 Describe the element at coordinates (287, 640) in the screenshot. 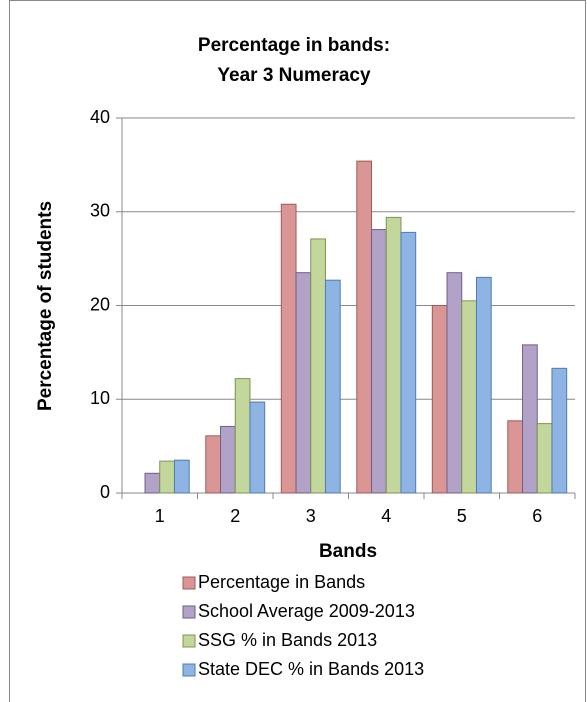

I see `legend-label: SSG % in Bands 2013` at that location.